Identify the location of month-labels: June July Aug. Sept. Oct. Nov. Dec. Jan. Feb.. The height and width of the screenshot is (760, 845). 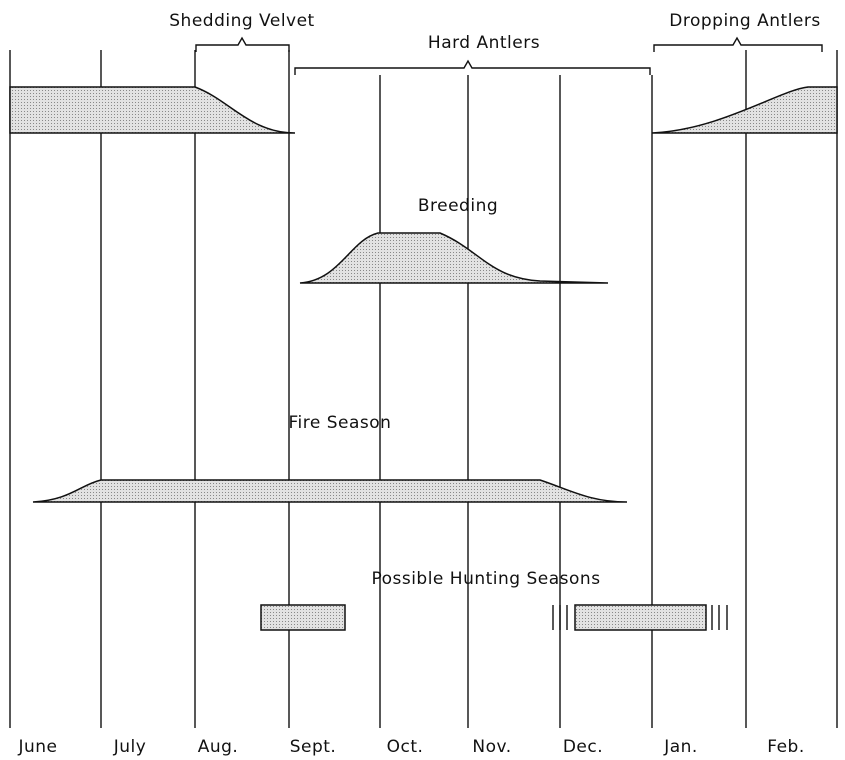
(410, 747).